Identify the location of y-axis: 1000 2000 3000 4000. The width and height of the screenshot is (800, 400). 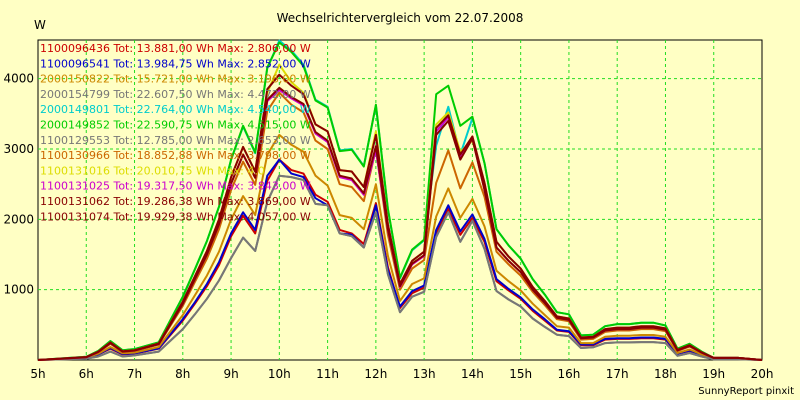
(18, 184).